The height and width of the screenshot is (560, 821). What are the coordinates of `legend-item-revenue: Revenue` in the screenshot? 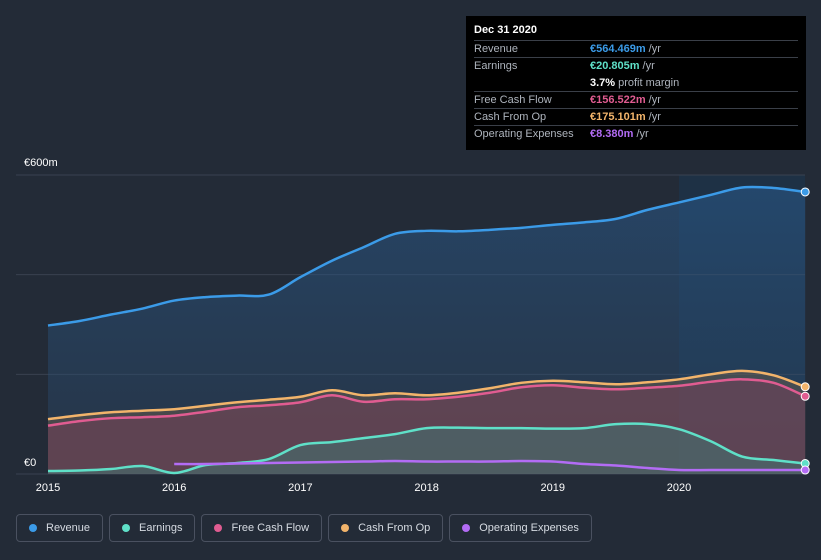 It's located at (60, 528).